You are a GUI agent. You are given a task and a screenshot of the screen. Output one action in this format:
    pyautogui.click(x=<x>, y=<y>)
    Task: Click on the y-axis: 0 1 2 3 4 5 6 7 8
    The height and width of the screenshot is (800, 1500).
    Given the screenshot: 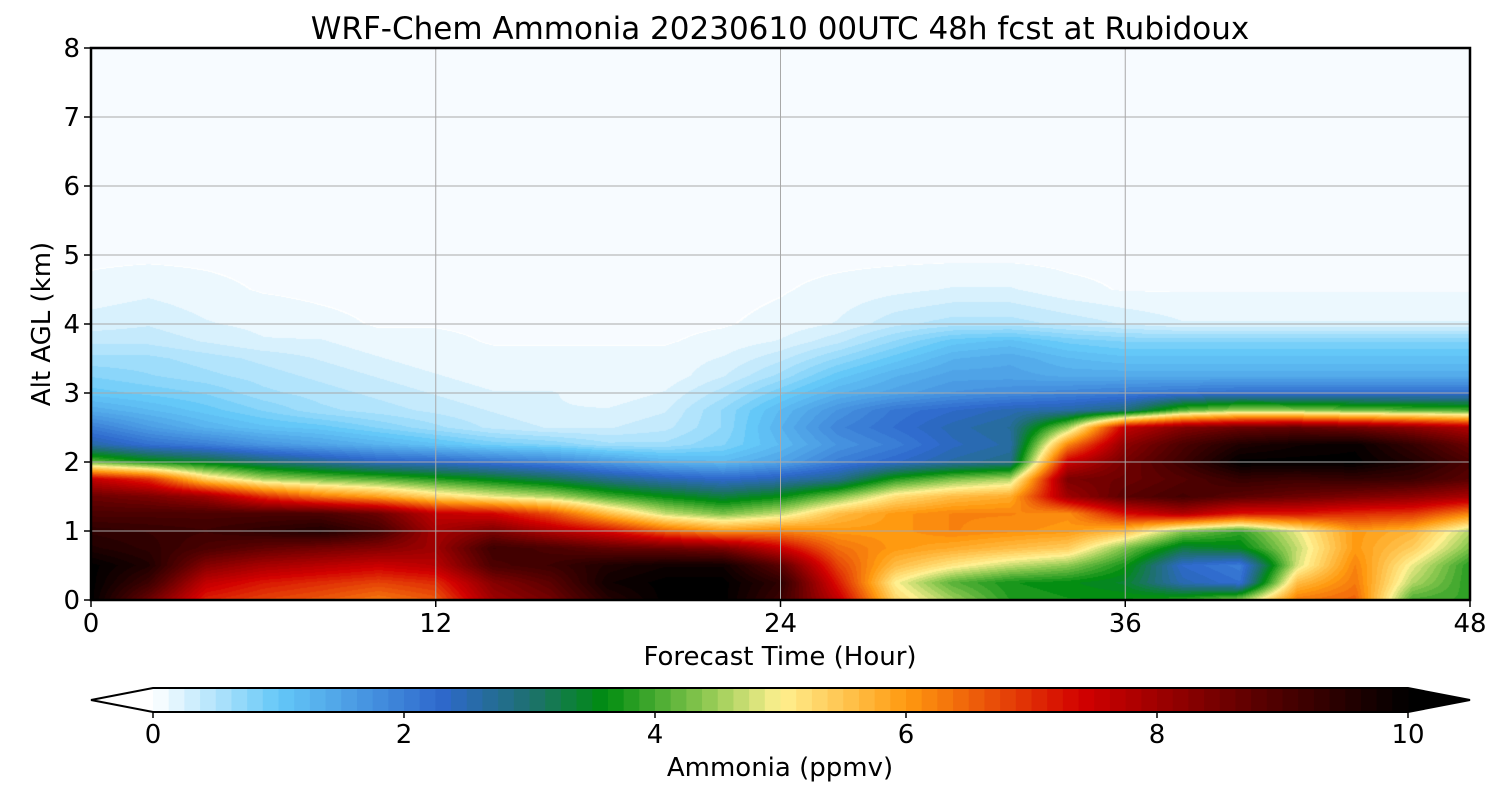 What is the action you would take?
    pyautogui.click(x=77, y=325)
    